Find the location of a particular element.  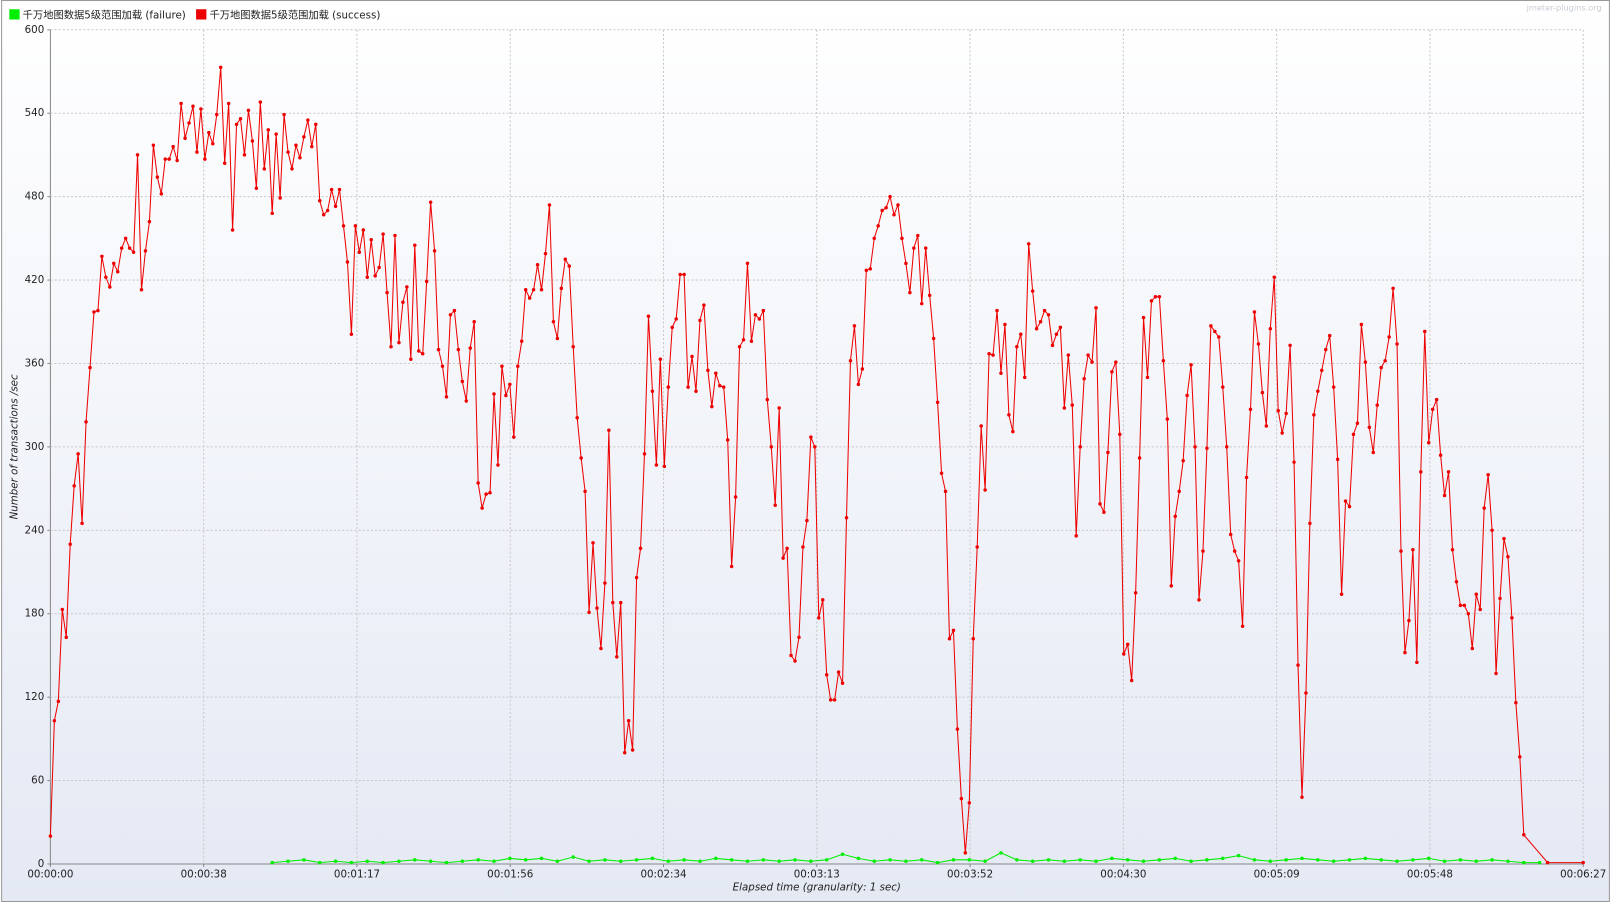

legend-label: 千万地图数据5级范围加载 (failure) is located at coordinates (104, 14).